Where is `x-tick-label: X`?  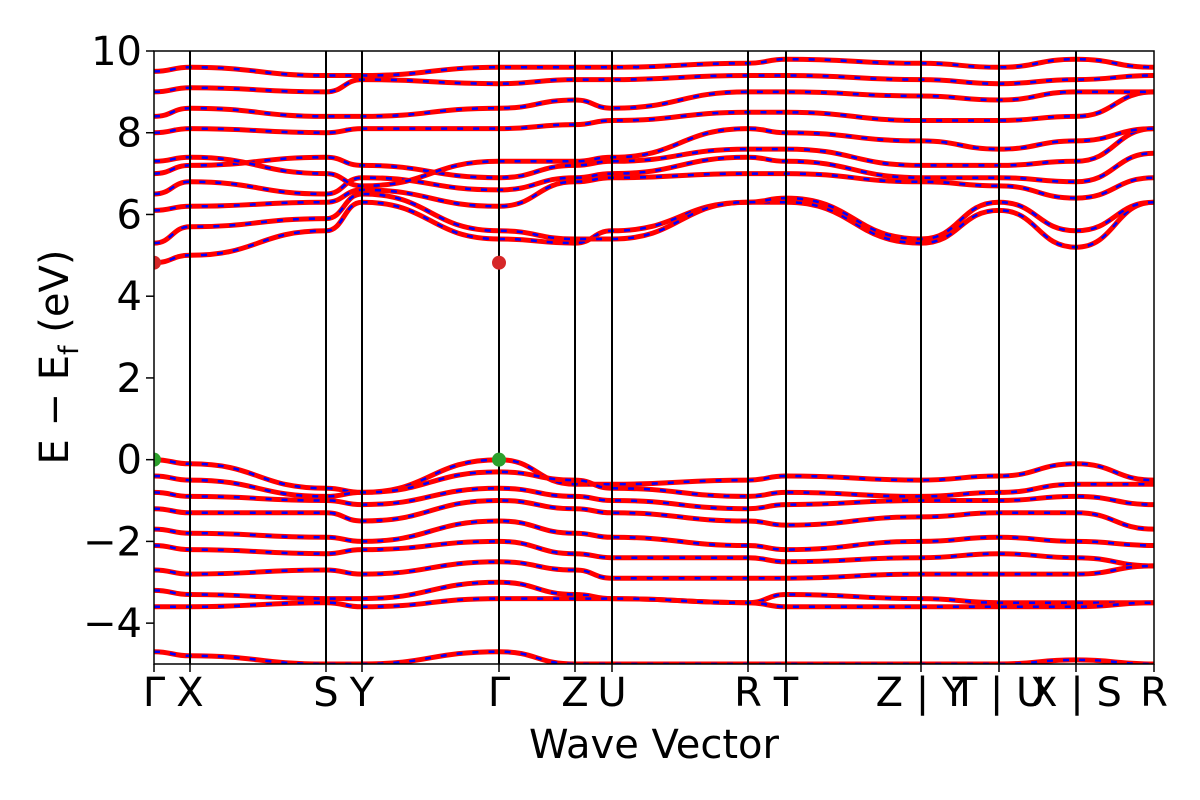 x-tick-label: X is located at coordinates (189, 693).